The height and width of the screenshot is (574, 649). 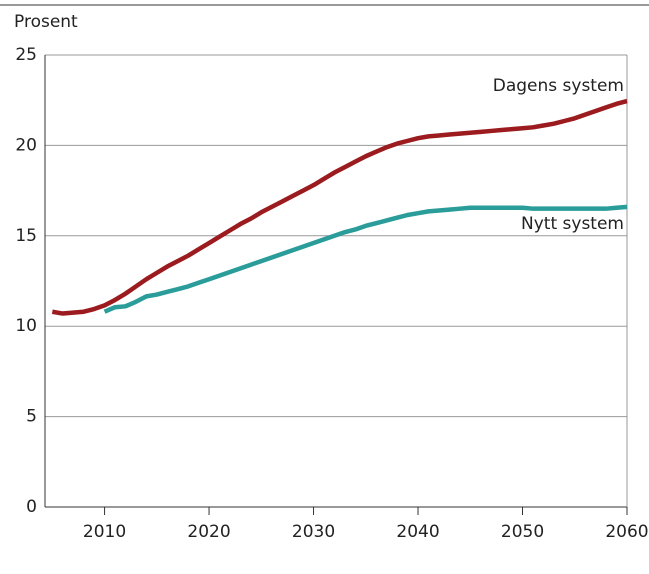 What do you see at coordinates (26, 55) in the screenshot?
I see `y-tick-label: 25` at bounding box center [26, 55].